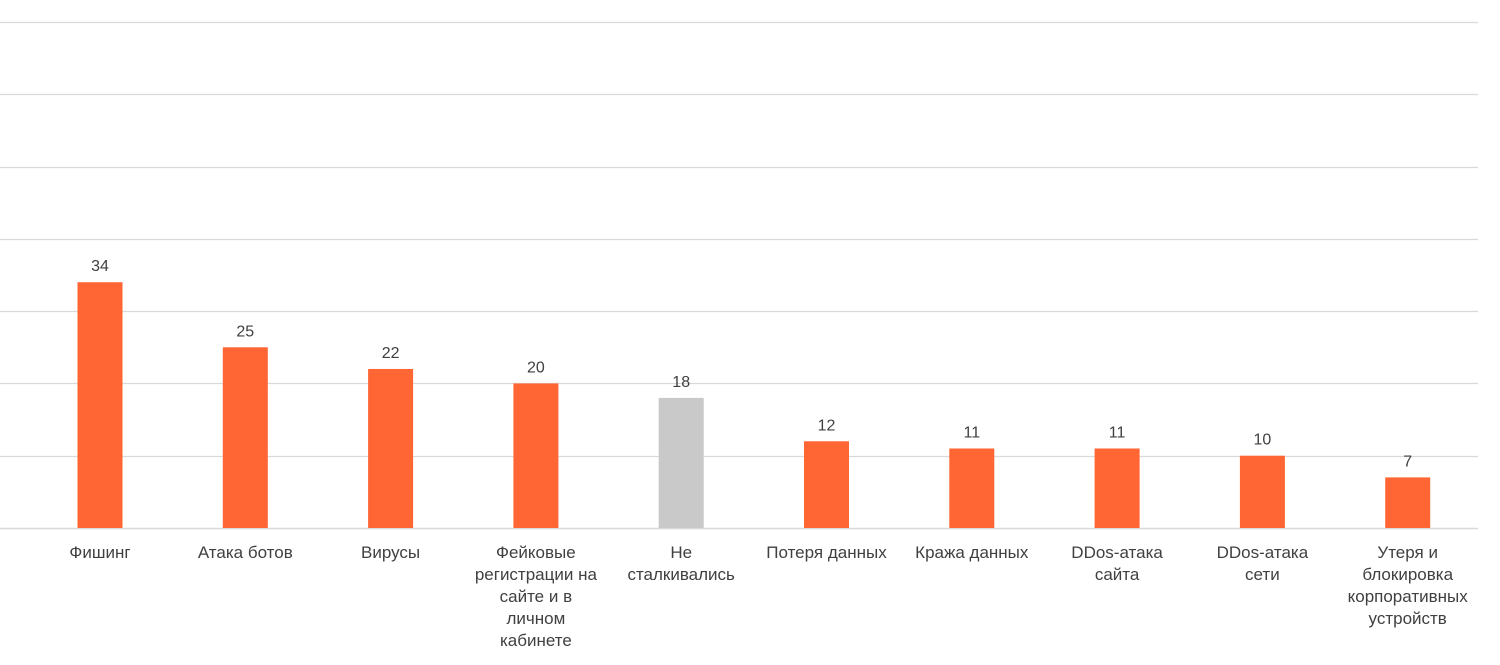  What do you see at coordinates (1407, 552) in the screenshot?
I see `x-tick-label-line: Утеря и` at bounding box center [1407, 552].